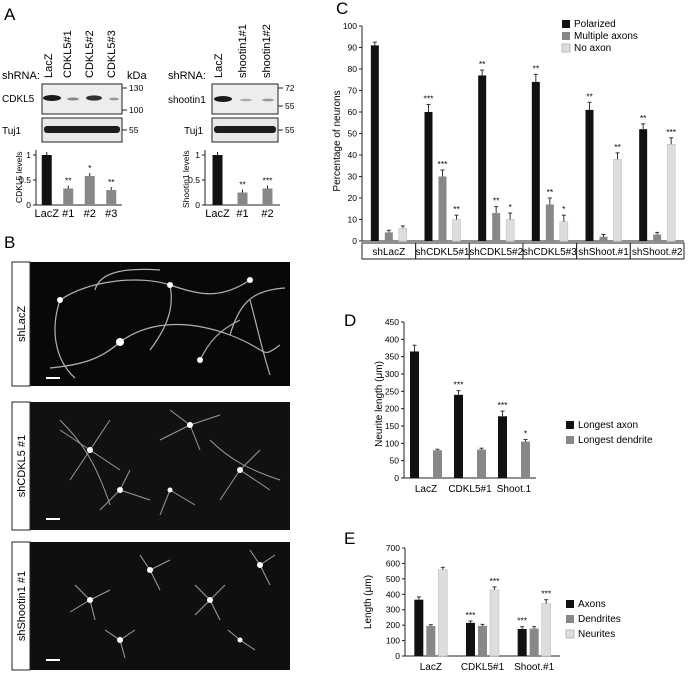 Image resolution: width=688 pixels, height=674 pixels. Describe the element at coordinates (368, 602) in the screenshot. I see `chart-e-ylabel: Length (μm)` at that location.